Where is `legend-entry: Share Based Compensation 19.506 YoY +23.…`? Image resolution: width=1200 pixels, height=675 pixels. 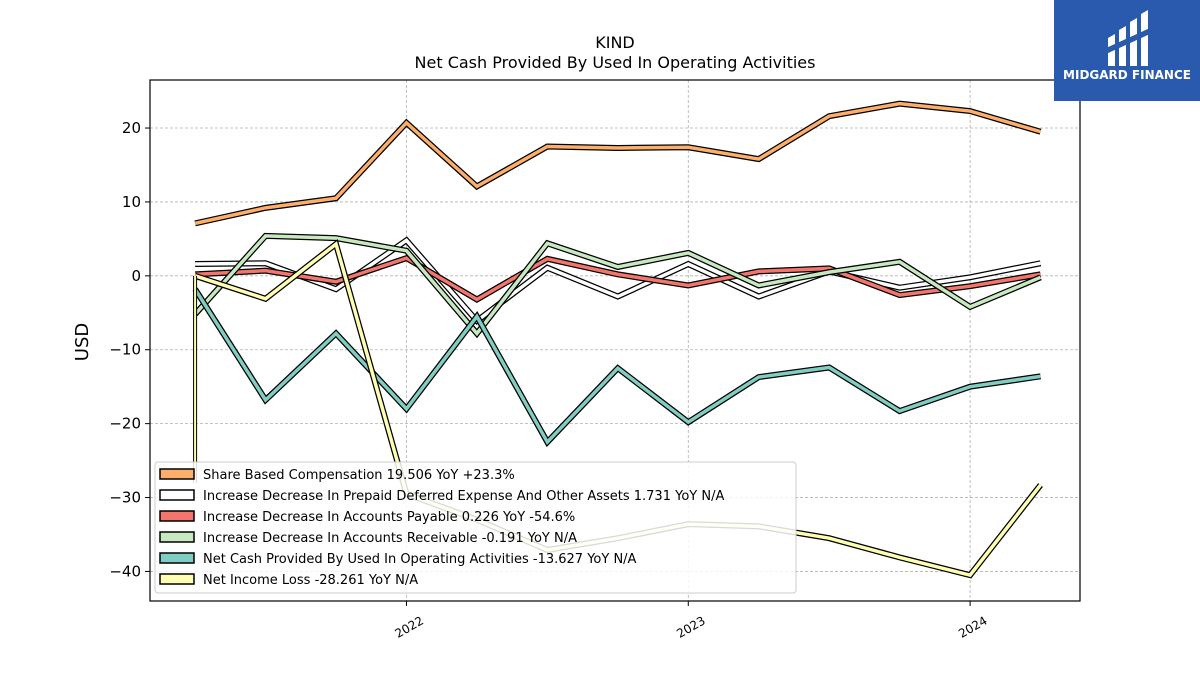
legend-entry: Share Based Compensation 19.506 YoY +23.… is located at coordinates (359, 475).